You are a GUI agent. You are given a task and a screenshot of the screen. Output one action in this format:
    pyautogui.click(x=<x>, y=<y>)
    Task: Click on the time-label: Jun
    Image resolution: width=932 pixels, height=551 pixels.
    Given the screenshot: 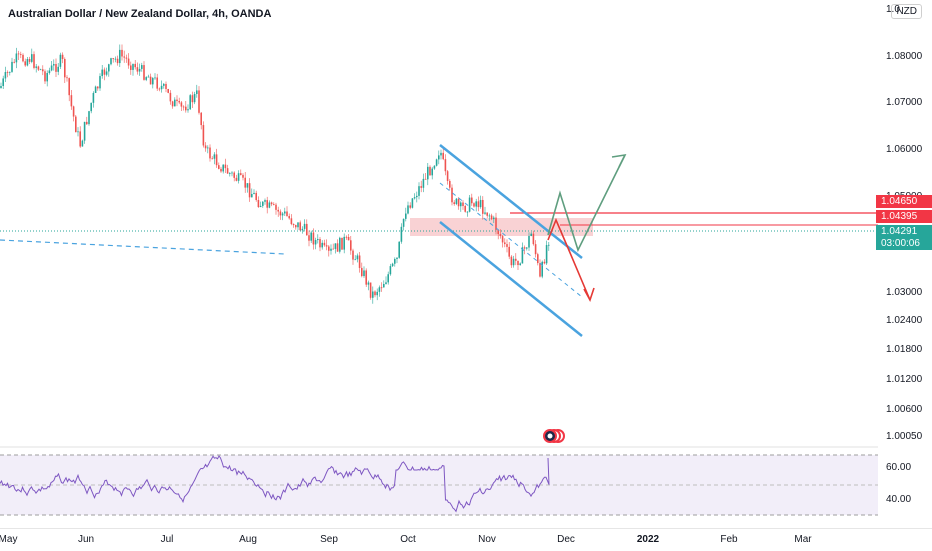 What is the action you would take?
    pyautogui.click(x=86, y=539)
    